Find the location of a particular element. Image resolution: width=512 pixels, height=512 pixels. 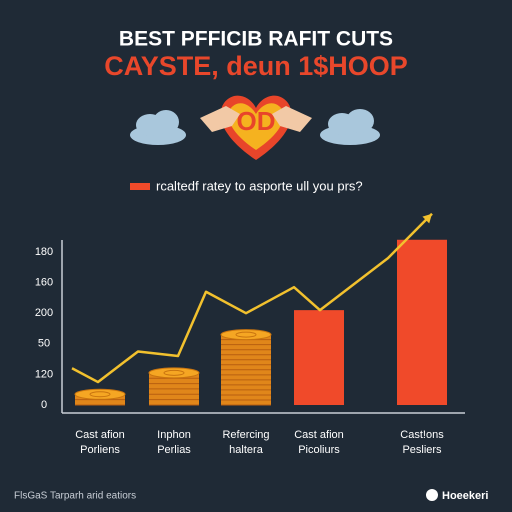

subtitle: CAYSTE, deun 1$HOOP is located at coordinates (256, 66).